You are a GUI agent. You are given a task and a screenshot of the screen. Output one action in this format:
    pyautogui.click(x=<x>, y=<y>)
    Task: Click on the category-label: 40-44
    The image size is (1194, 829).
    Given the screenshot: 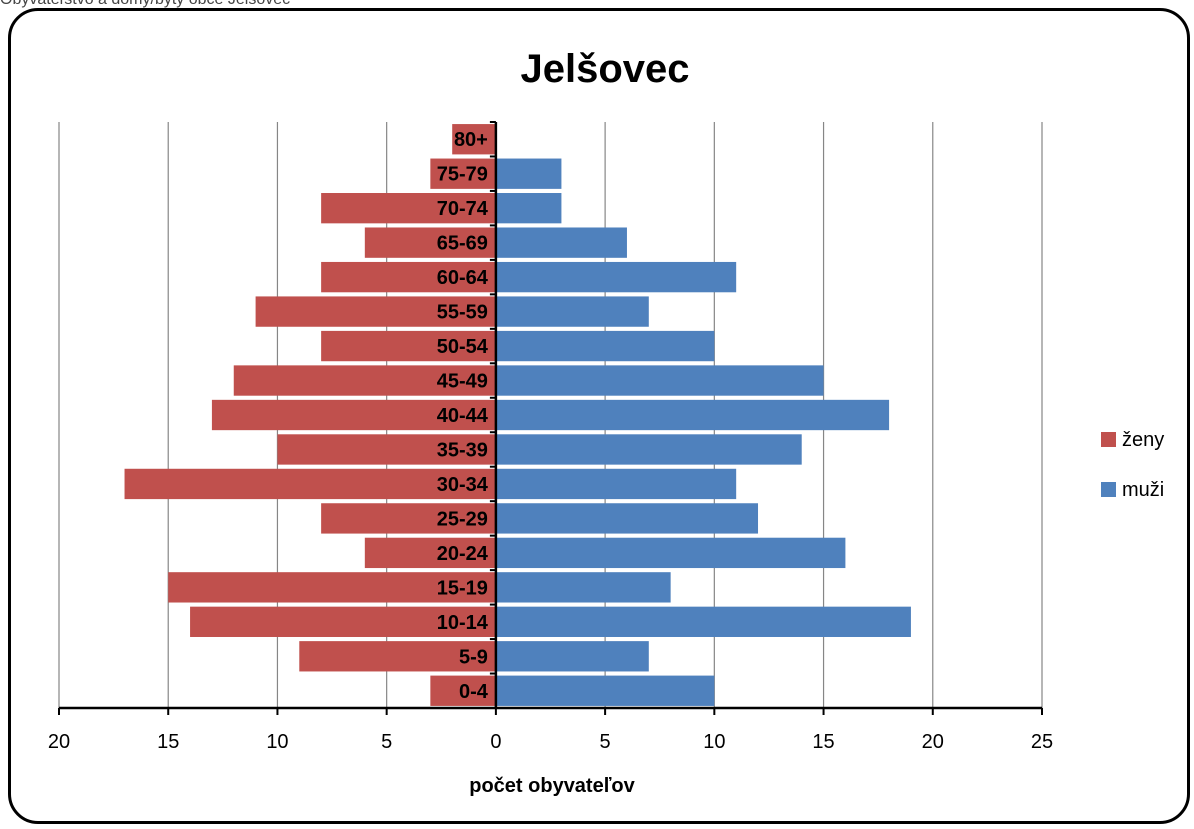 What is the action you would take?
    pyautogui.click(x=463, y=416)
    